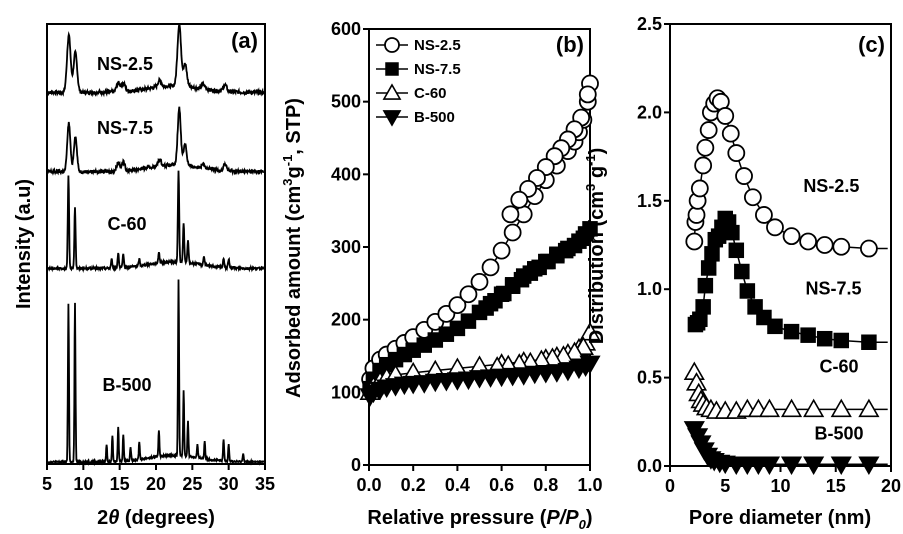 The width and height of the screenshot is (903, 534). I want to click on panel-b-x-axis-label: Relative pressure (P/P0), so click(479, 519).